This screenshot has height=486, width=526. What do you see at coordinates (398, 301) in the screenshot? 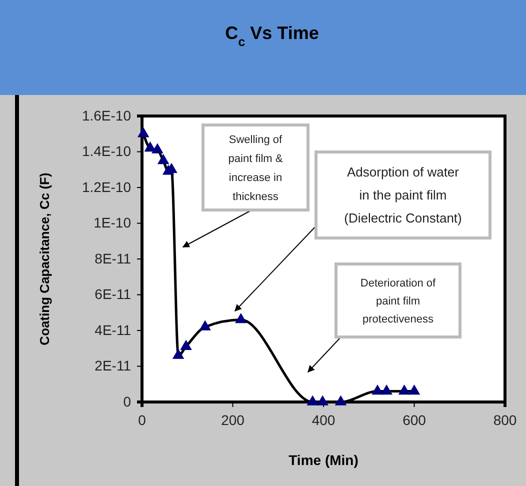
I see `annotation: Deterioration of paint film protectiveness` at bounding box center [398, 301].